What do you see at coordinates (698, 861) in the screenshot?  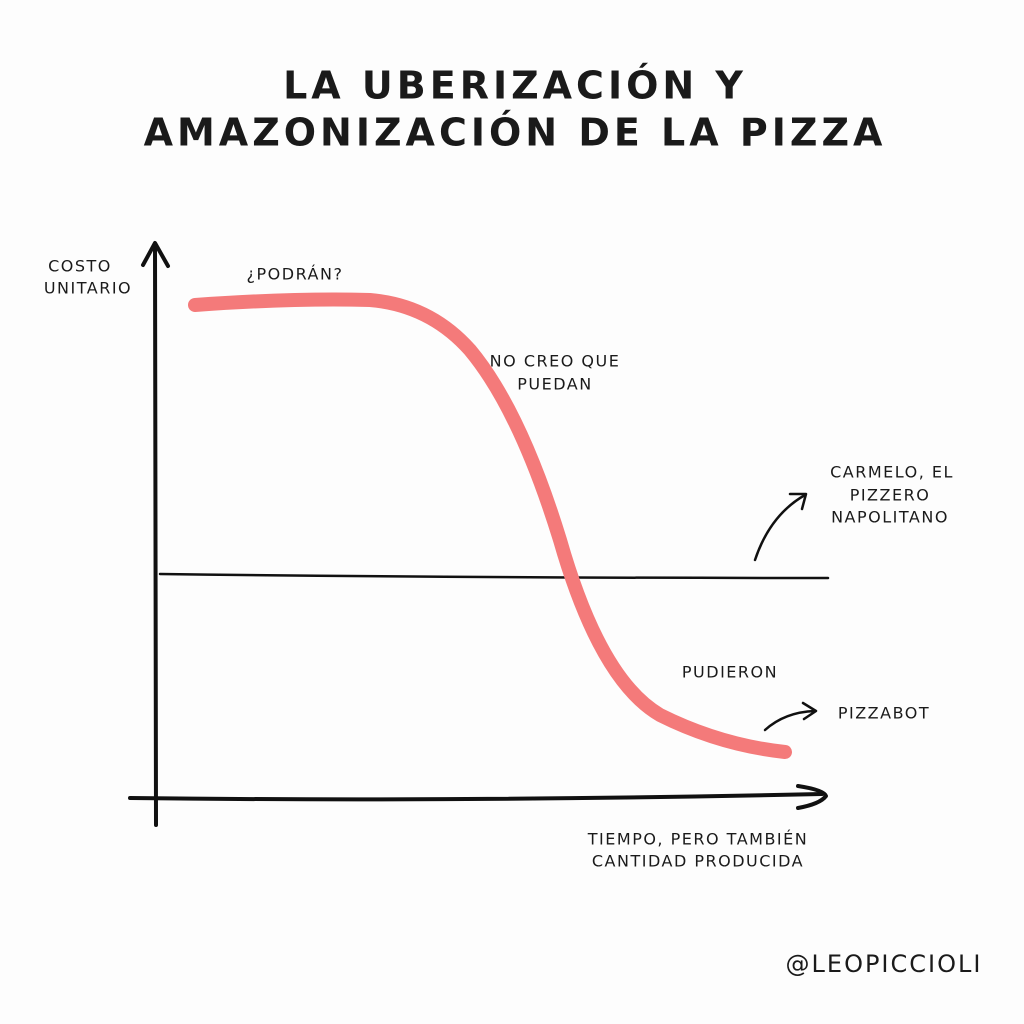 I see `x-axis-label: CANTIDAD PRODUCIDA` at bounding box center [698, 861].